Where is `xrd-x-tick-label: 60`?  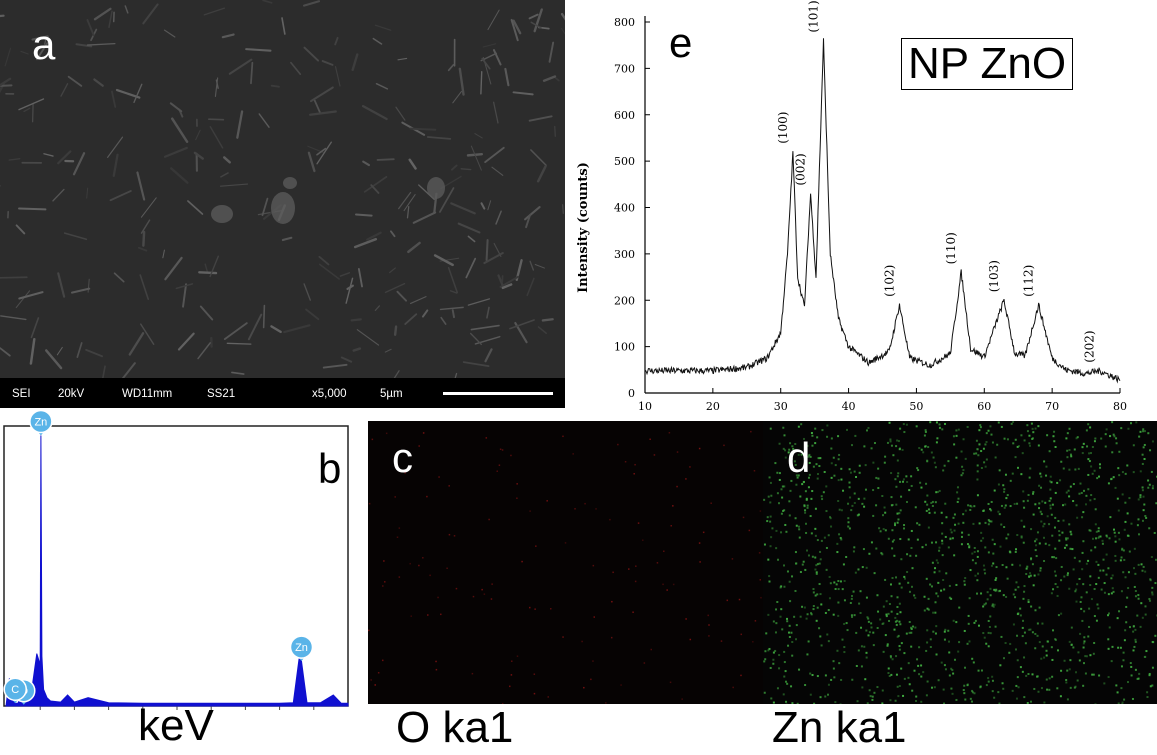
xrd-x-tick-label: 60 is located at coordinates (984, 406).